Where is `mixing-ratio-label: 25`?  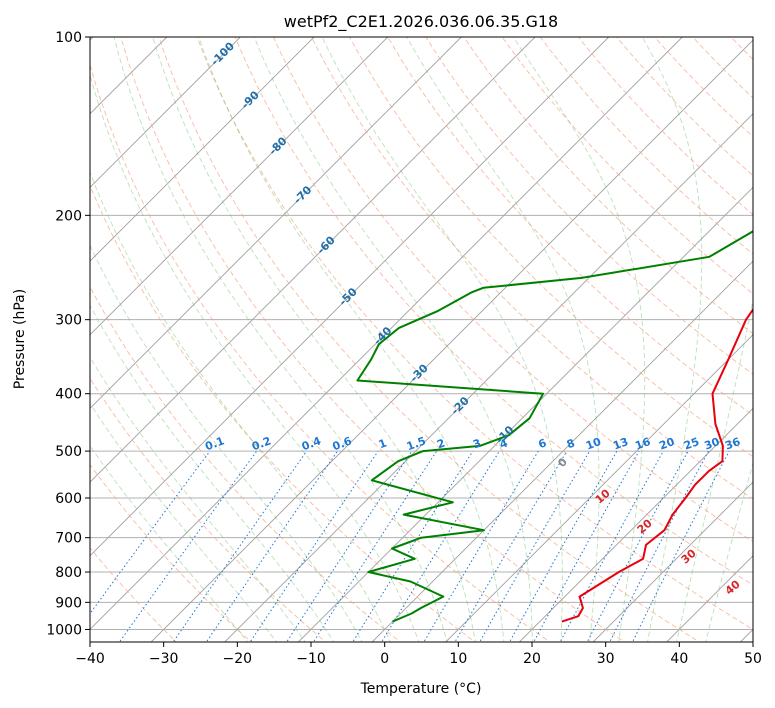 mixing-ratio-label: 25 is located at coordinates (691, 443).